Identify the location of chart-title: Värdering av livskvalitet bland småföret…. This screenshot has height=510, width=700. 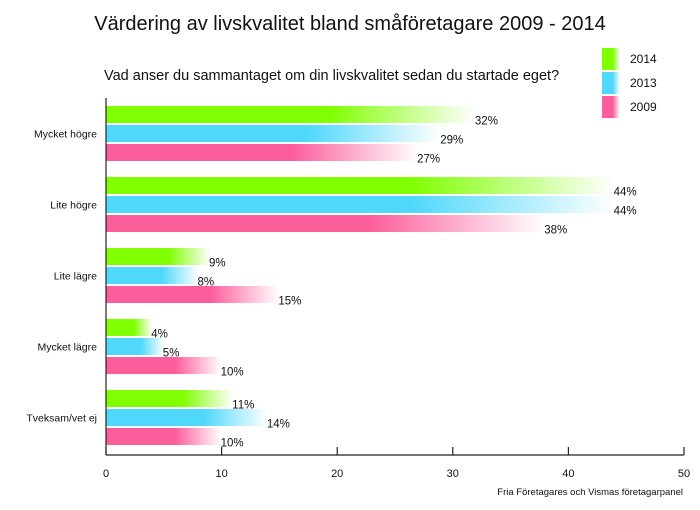
(349, 24).